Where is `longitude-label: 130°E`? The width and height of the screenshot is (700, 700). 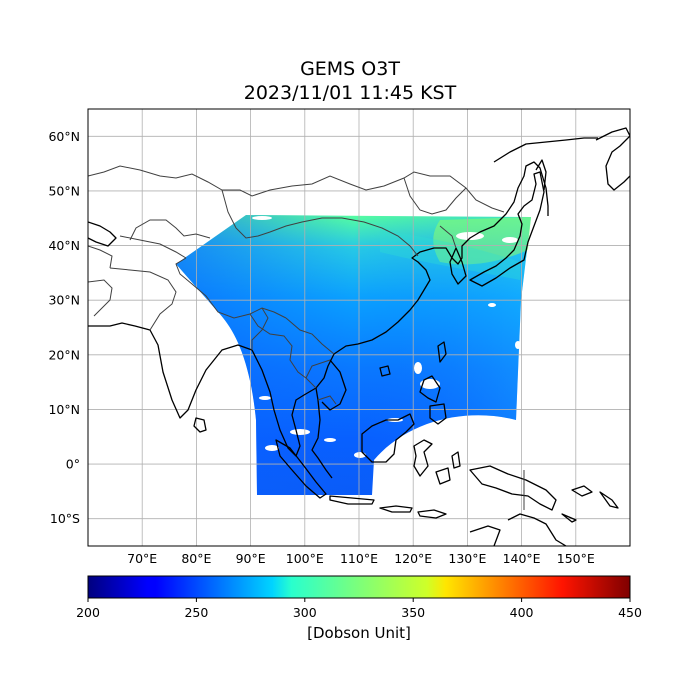
longitude-label: 130°E is located at coordinates (467, 558).